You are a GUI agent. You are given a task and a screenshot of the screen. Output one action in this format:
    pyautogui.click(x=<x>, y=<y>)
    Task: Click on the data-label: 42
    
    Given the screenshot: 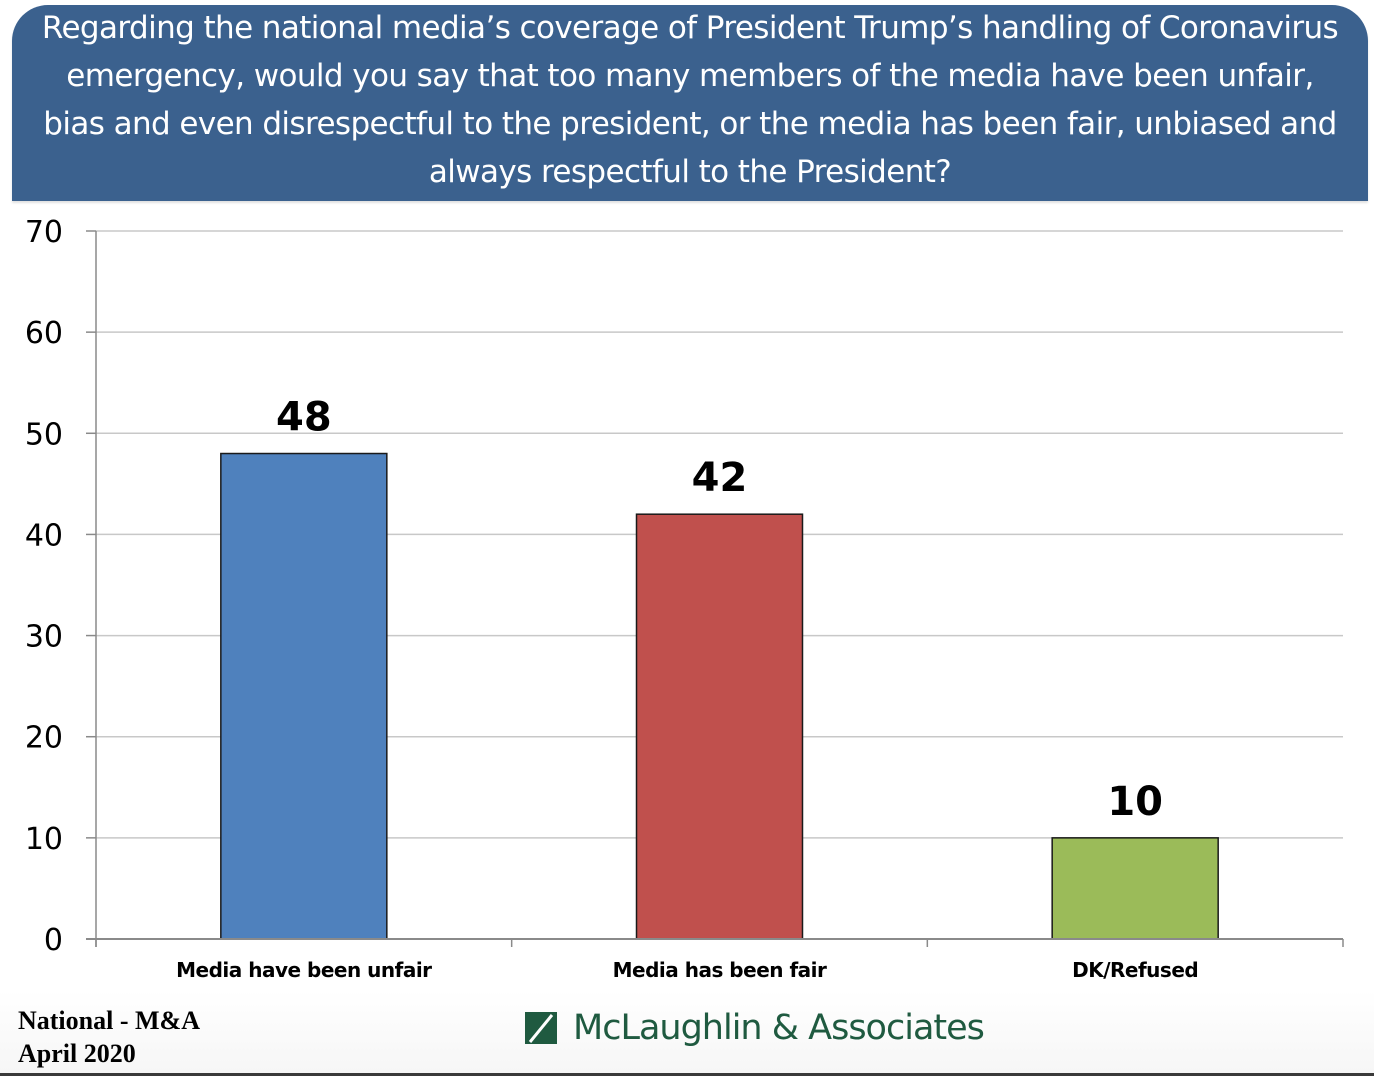 What is the action you would take?
    pyautogui.click(x=720, y=478)
    